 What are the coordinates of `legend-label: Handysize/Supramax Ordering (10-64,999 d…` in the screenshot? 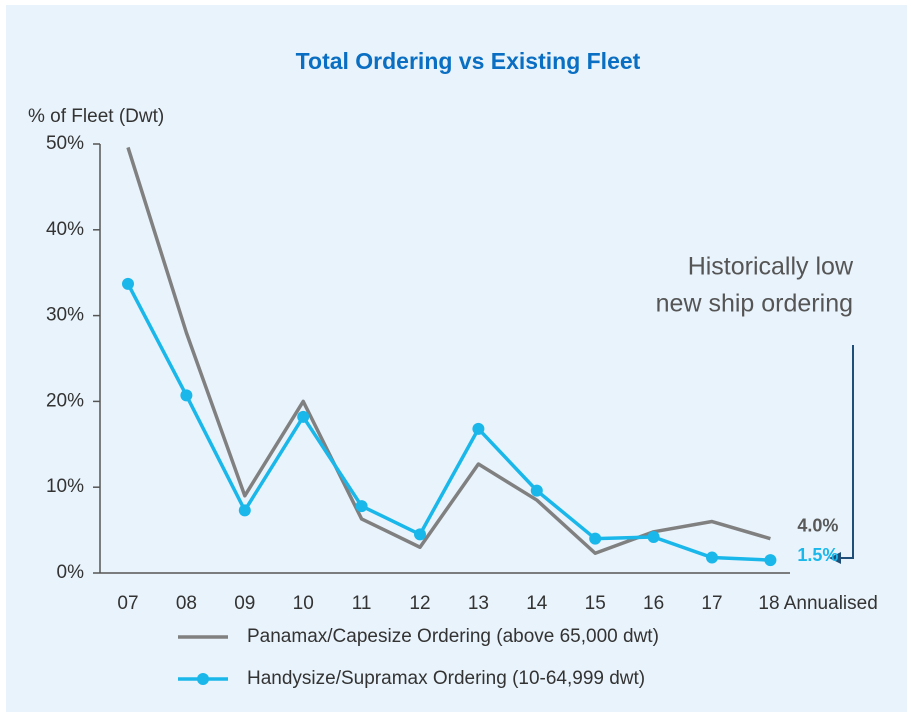 It's located at (446, 678).